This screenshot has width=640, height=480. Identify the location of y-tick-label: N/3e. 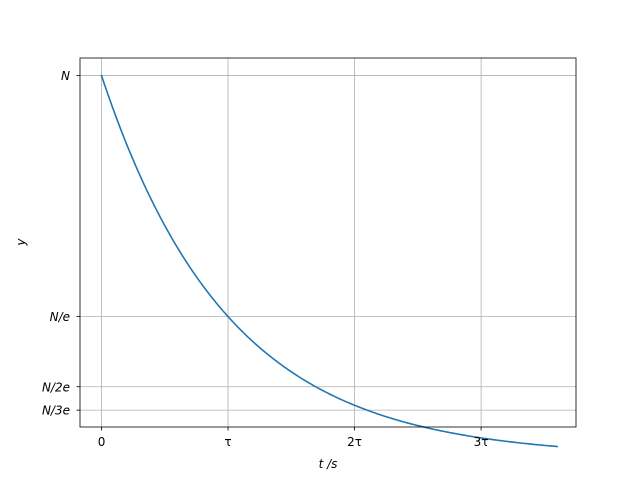
(56, 411).